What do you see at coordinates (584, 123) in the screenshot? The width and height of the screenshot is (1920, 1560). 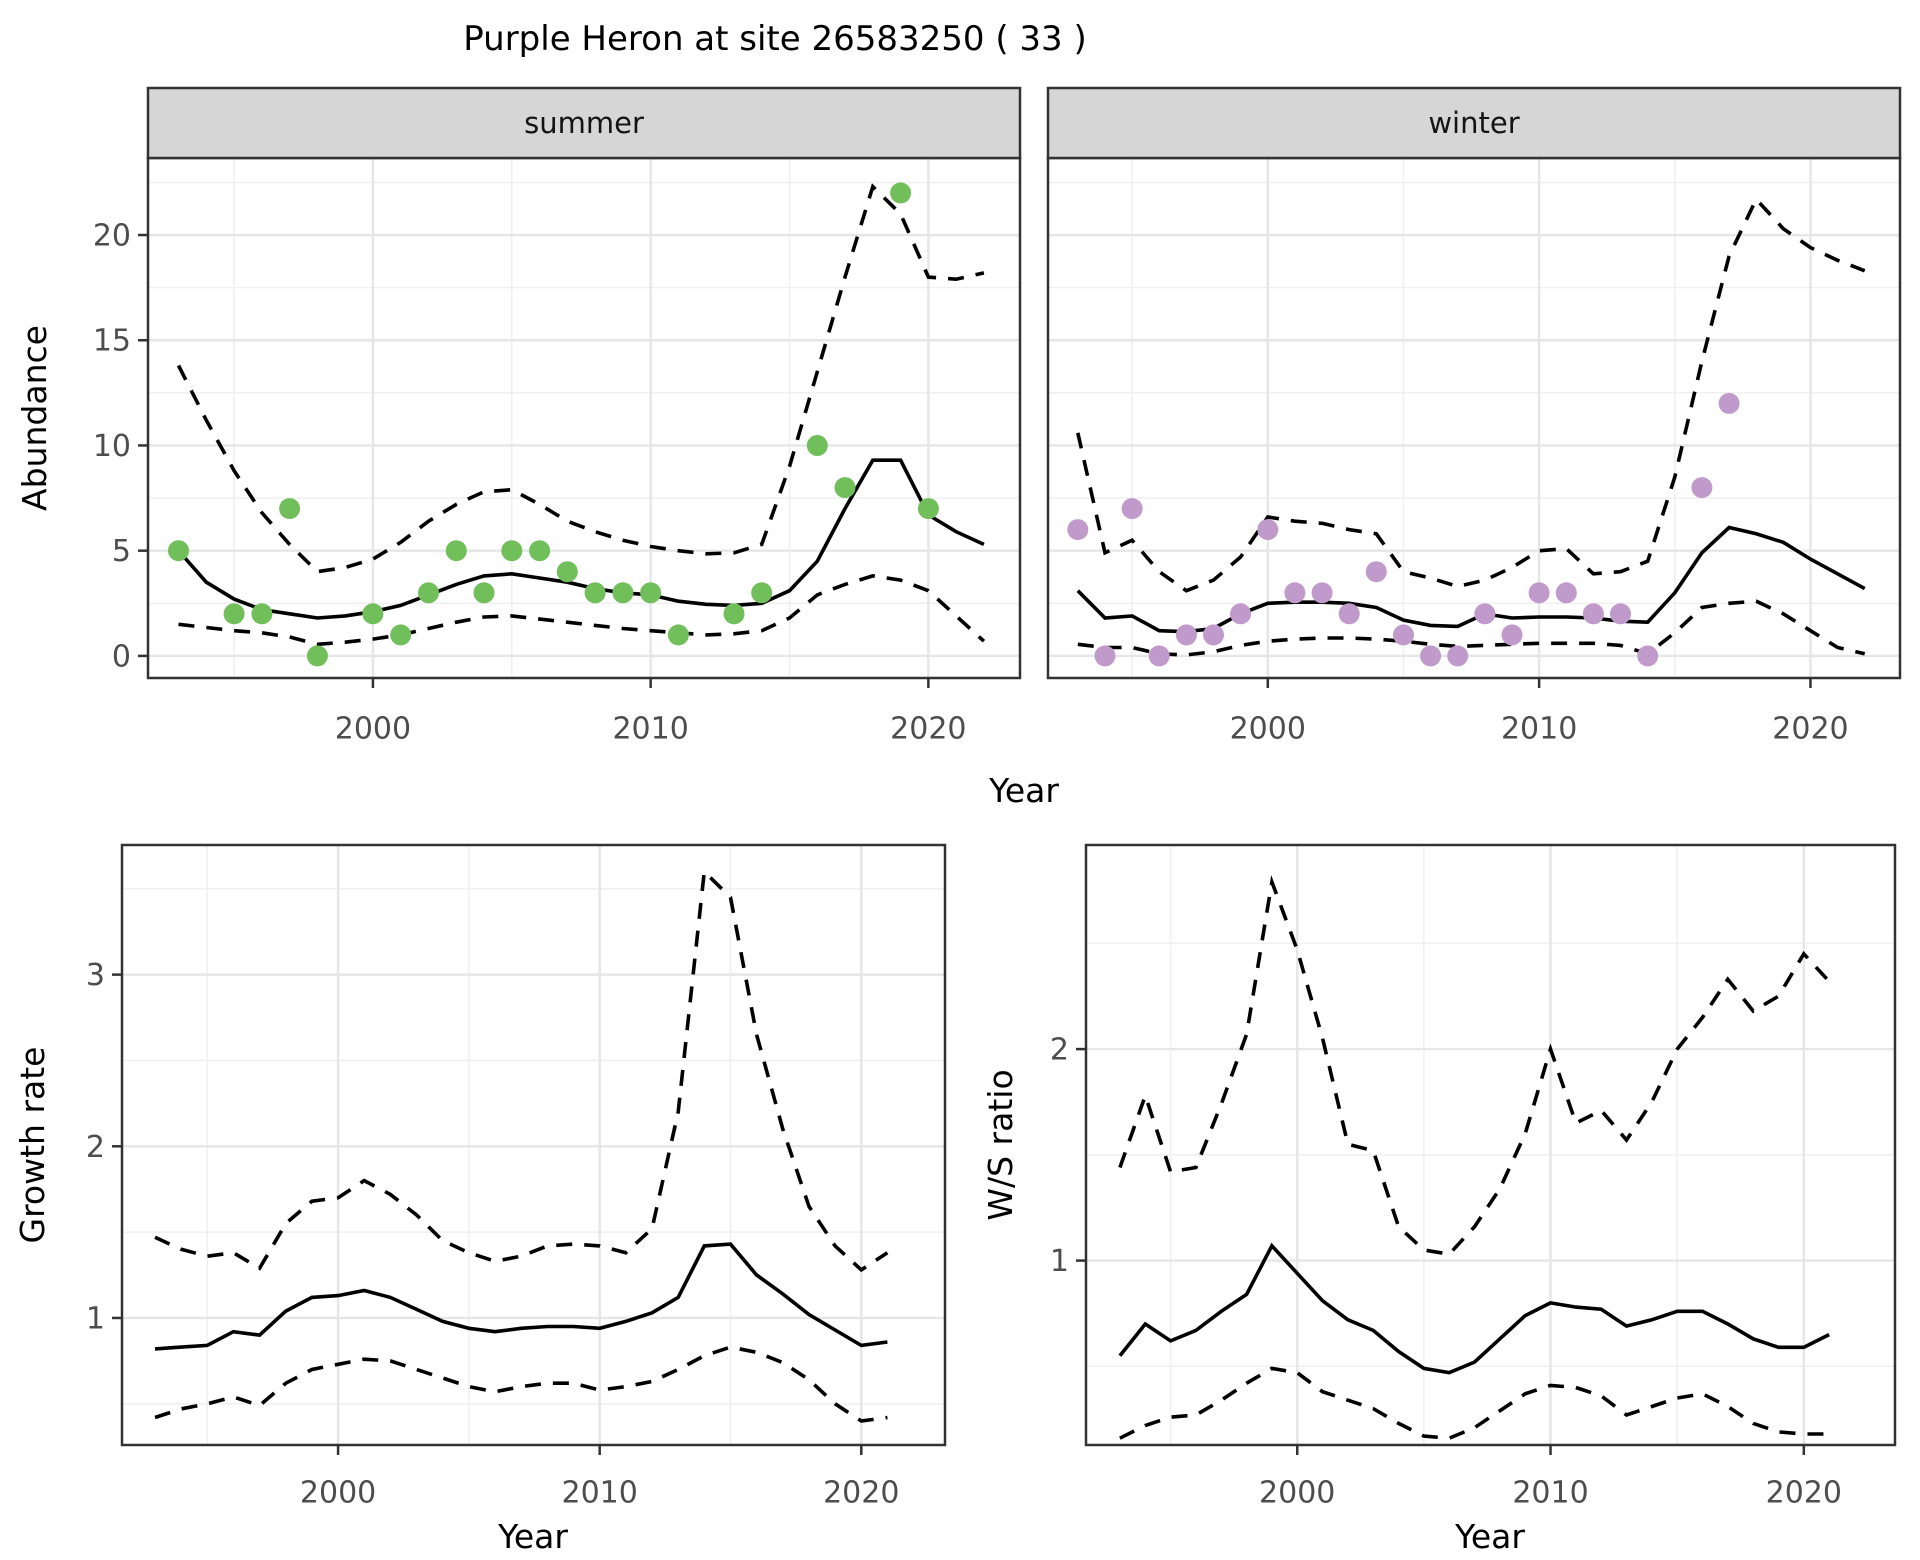 I see `facet-strip-label: summer` at bounding box center [584, 123].